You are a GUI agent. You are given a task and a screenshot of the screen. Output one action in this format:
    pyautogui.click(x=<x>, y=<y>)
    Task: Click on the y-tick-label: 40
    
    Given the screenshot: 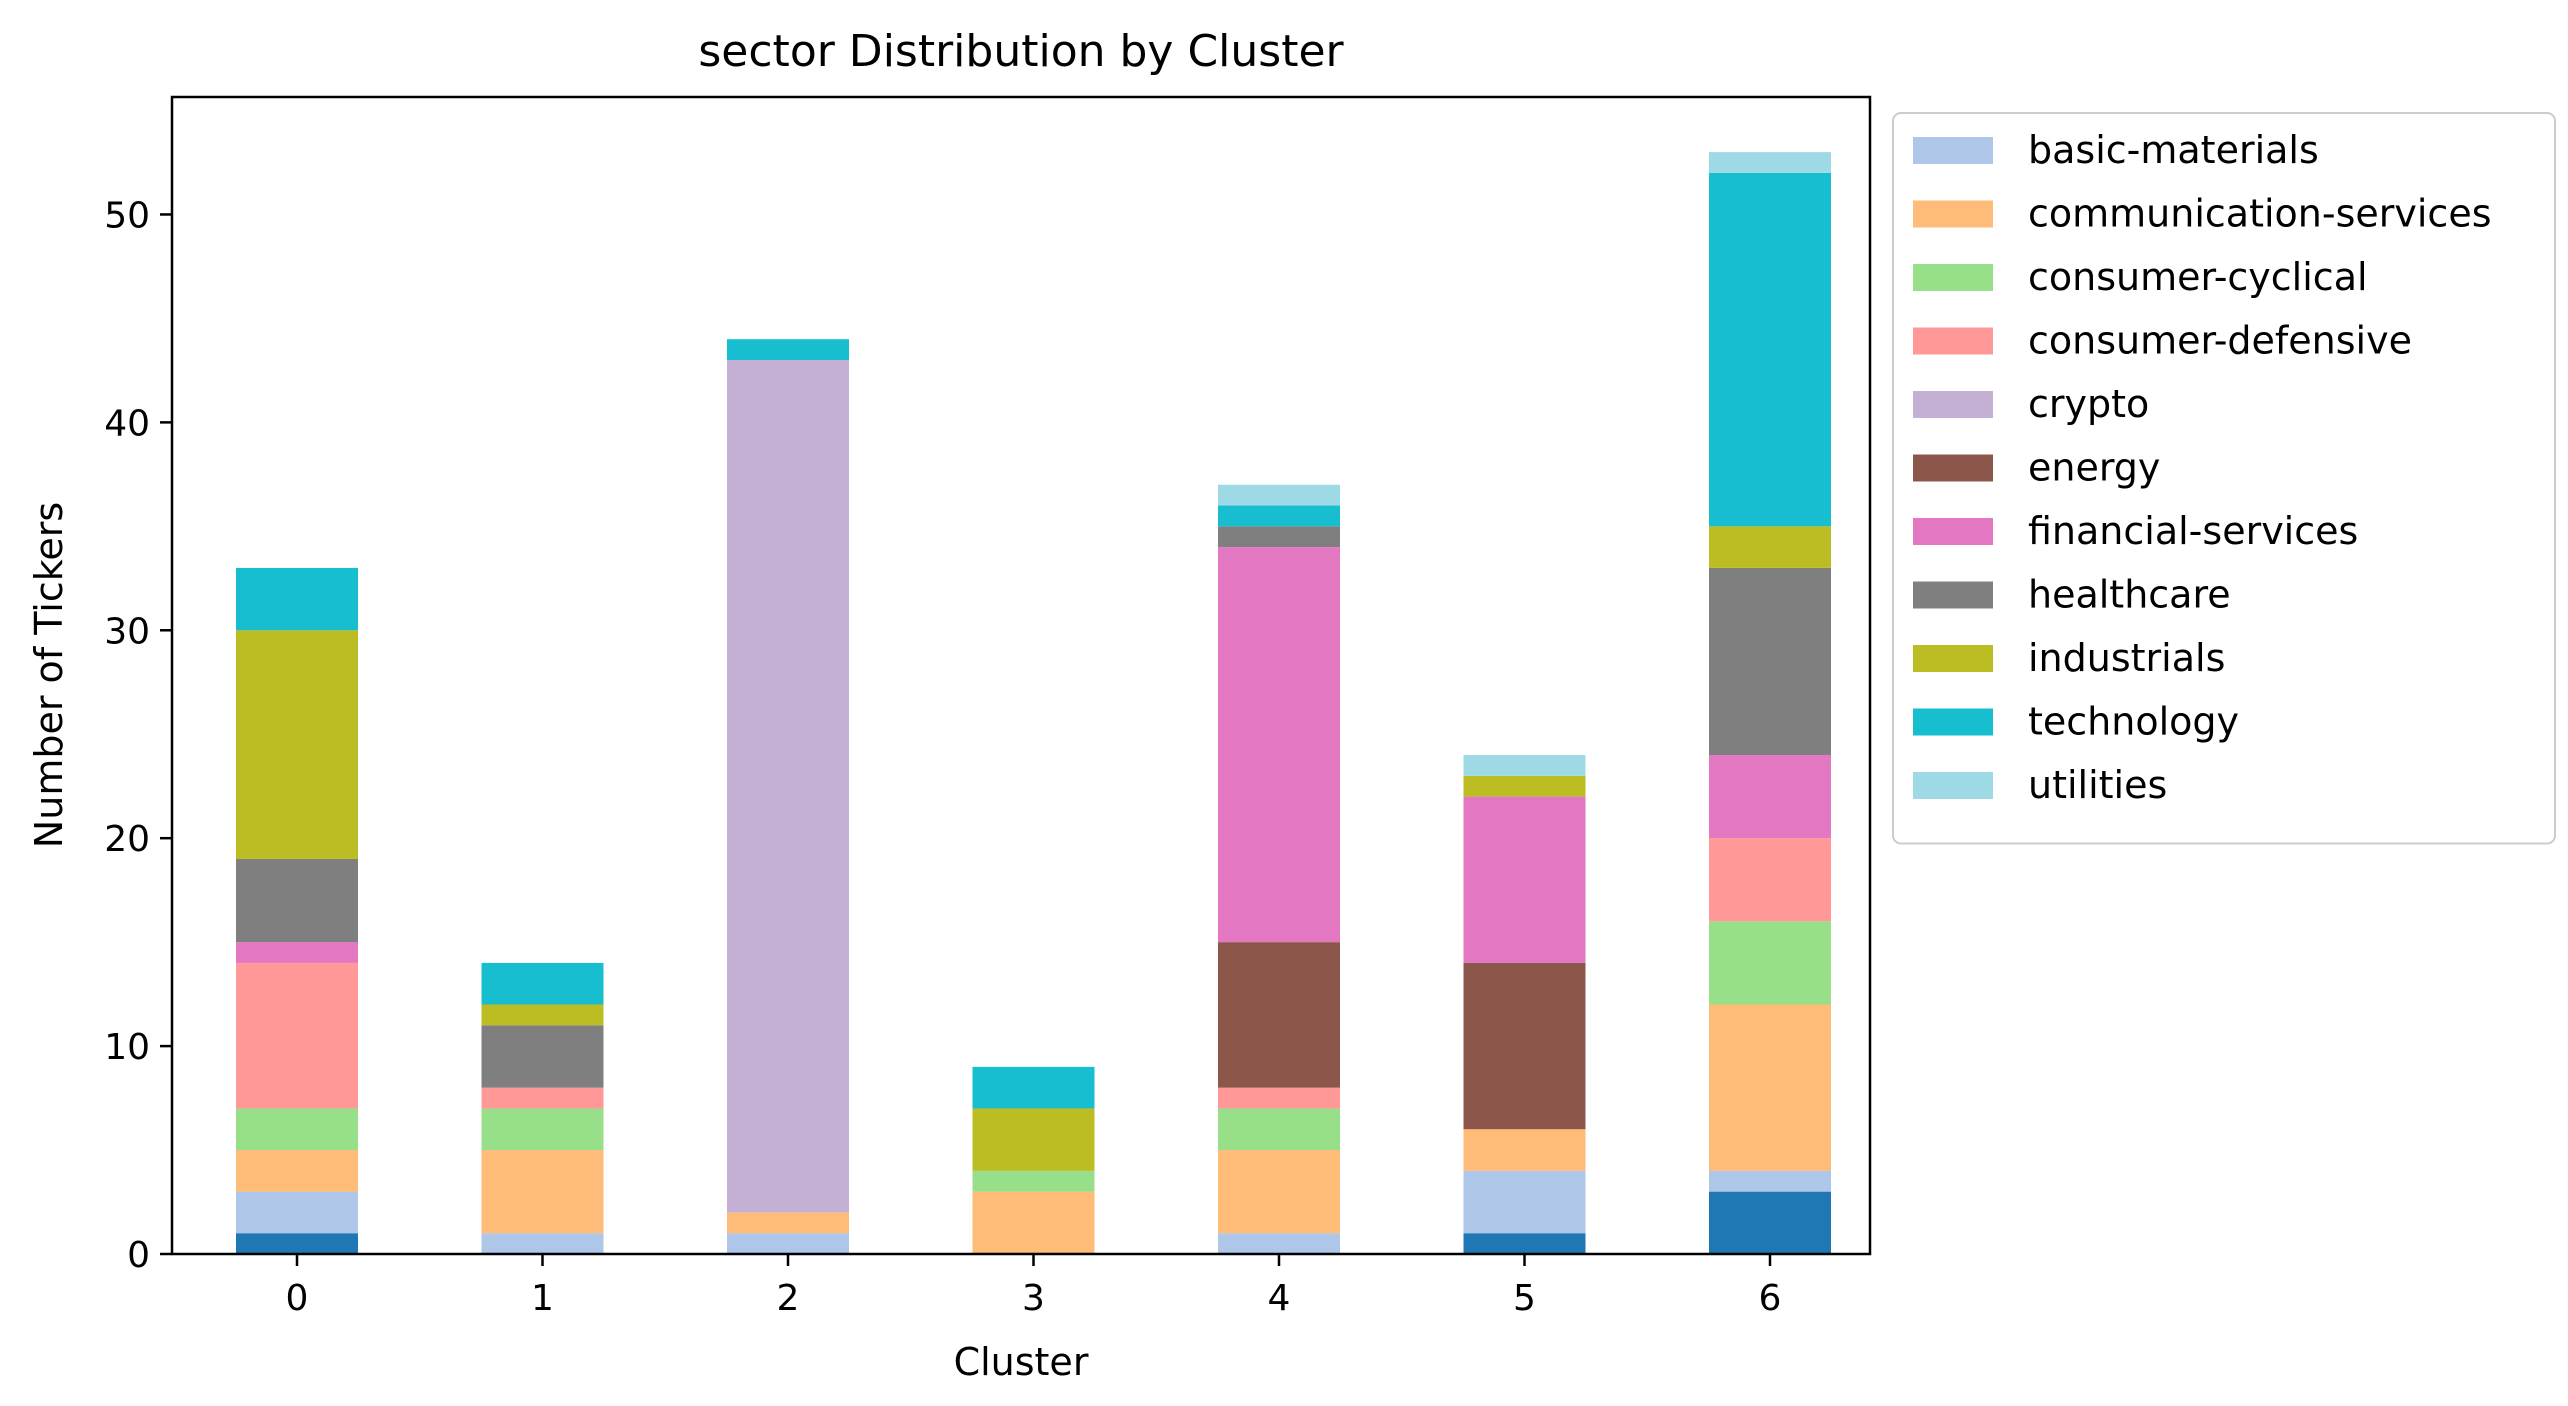 What is the action you would take?
    pyautogui.click(x=127, y=423)
    